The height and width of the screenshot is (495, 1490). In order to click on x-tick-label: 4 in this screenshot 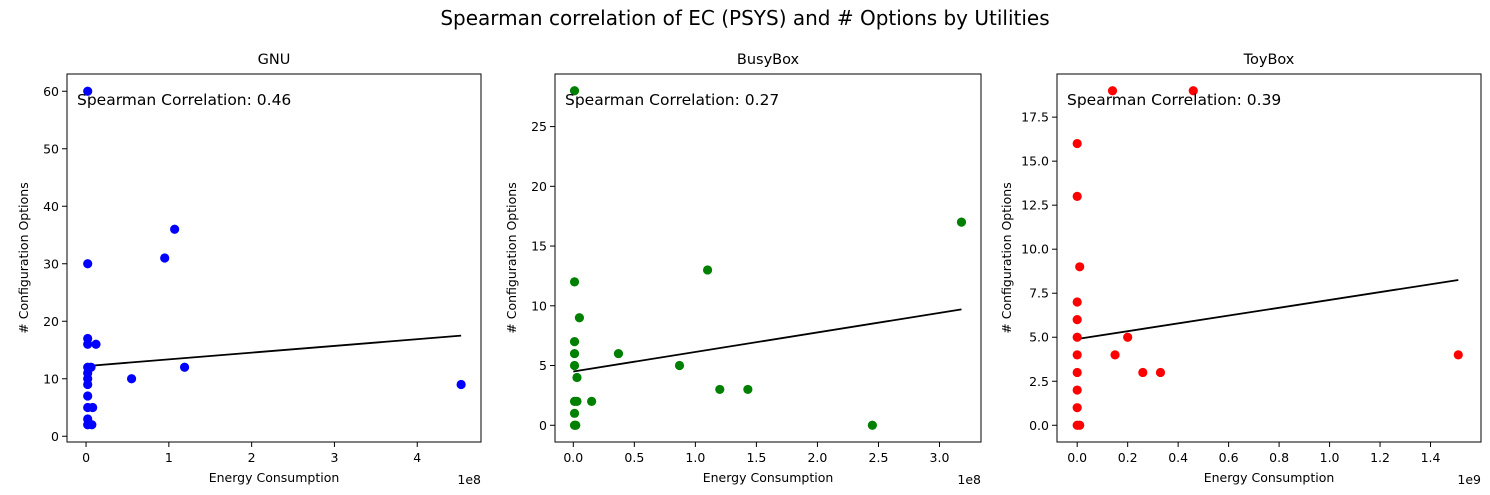, I will do `click(417, 457)`.